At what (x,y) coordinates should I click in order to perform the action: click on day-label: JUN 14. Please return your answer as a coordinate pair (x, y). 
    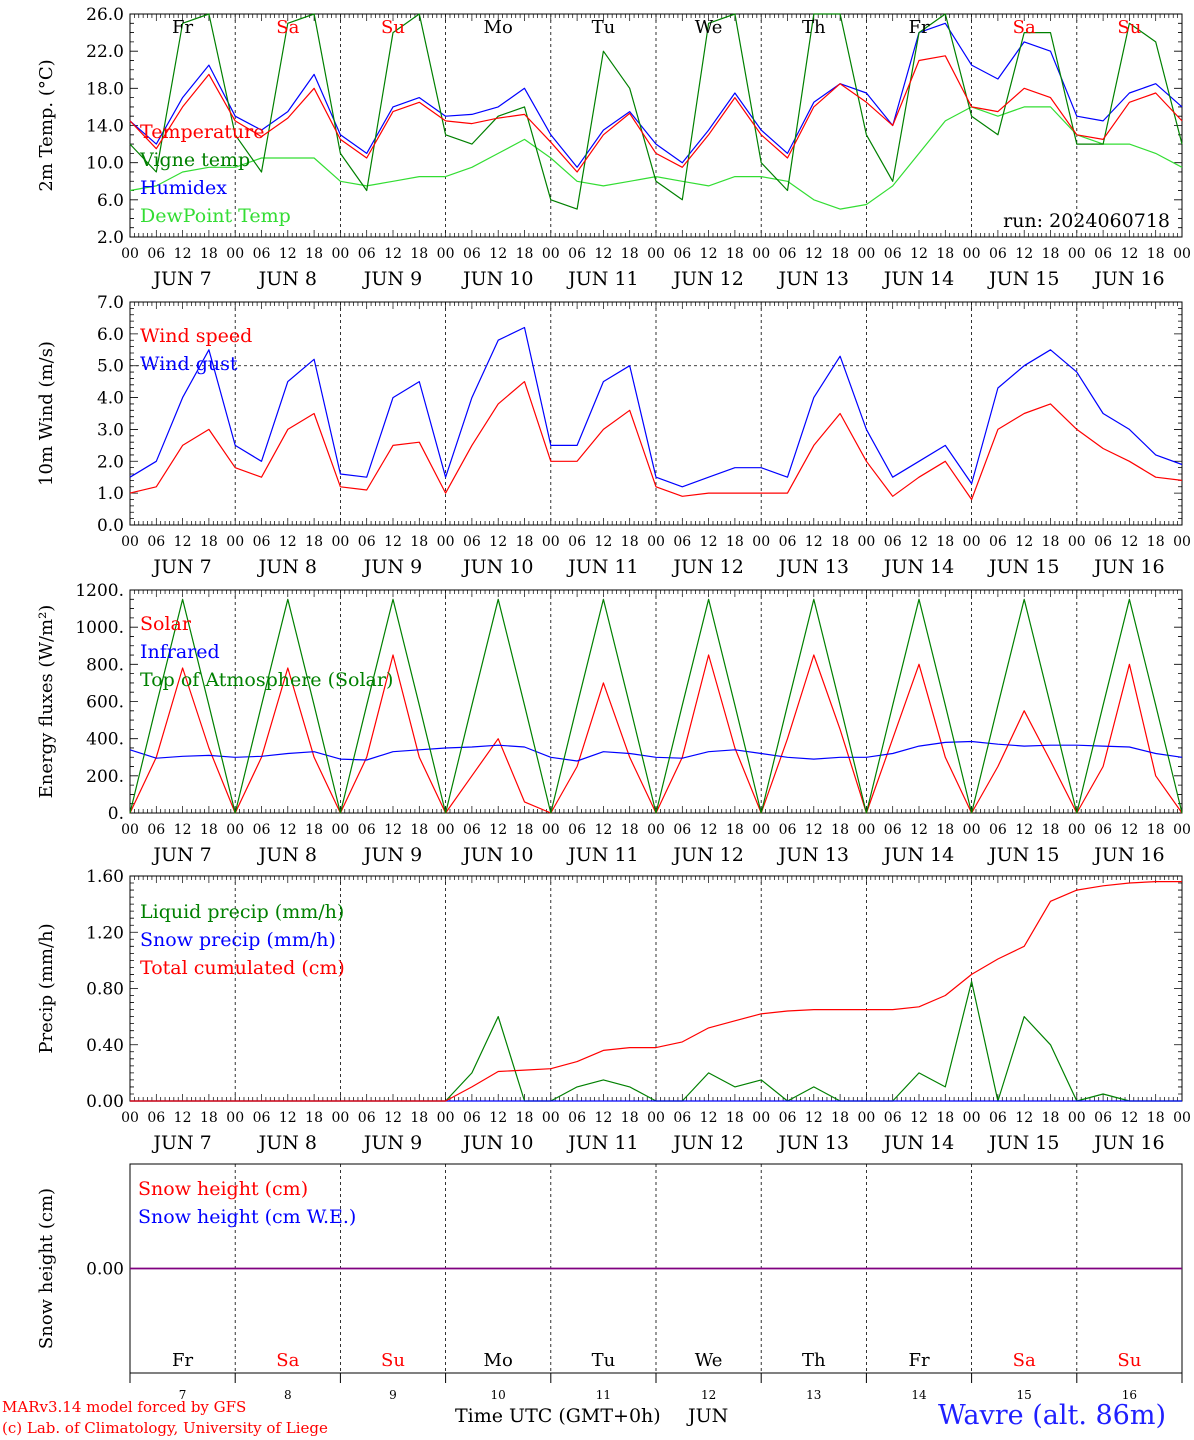
    Looking at the image, I should click on (918, 279).